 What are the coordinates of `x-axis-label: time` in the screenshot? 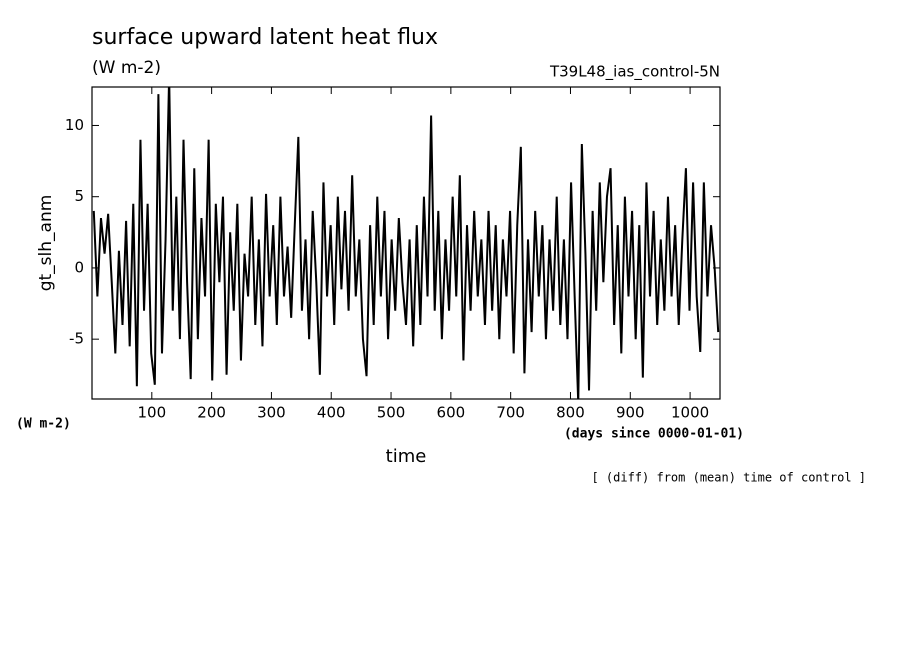 It's located at (406, 456).